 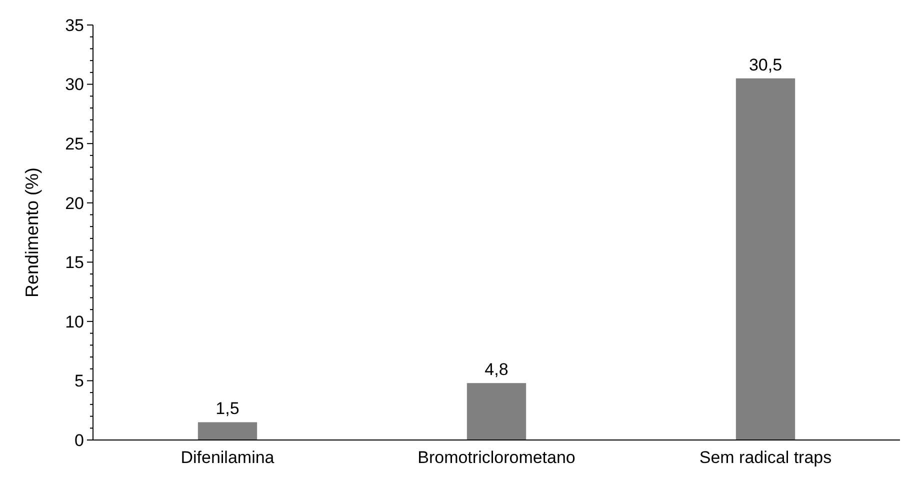 What do you see at coordinates (74, 25) in the screenshot?
I see `y-tick-label: 35` at bounding box center [74, 25].